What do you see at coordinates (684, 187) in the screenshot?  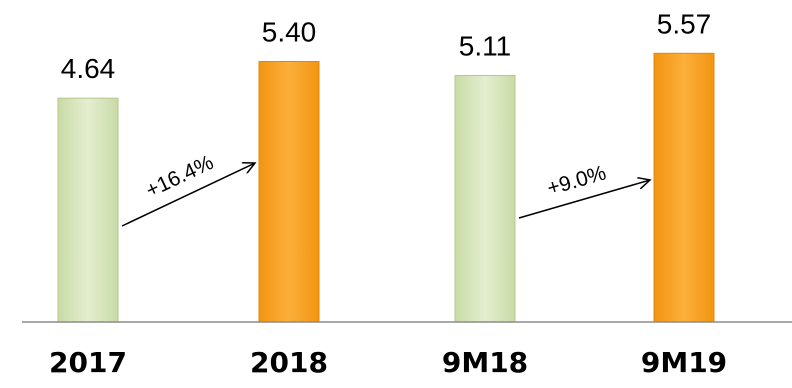 I see `bar-9m19` at bounding box center [684, 187].